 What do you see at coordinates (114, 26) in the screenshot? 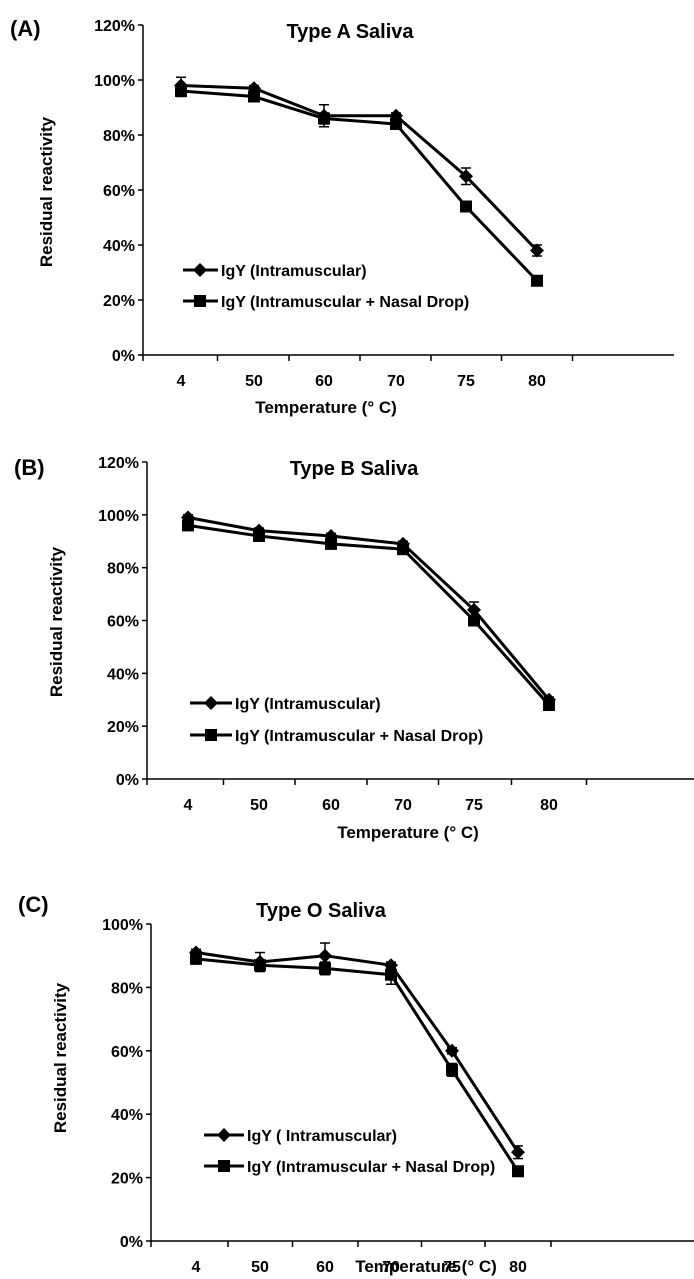
I see `y-tick-label: 120%` at bounding box center [114, 26].